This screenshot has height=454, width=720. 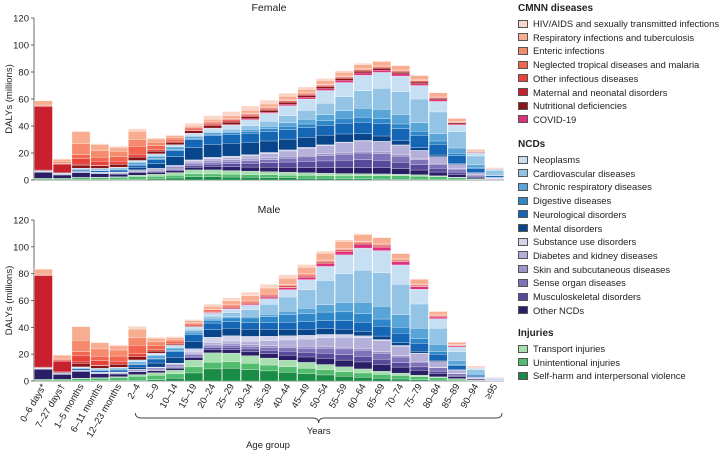 I want to click on legend-label: Respiratory infections and tuberculosis, so click(x=614, y=37).